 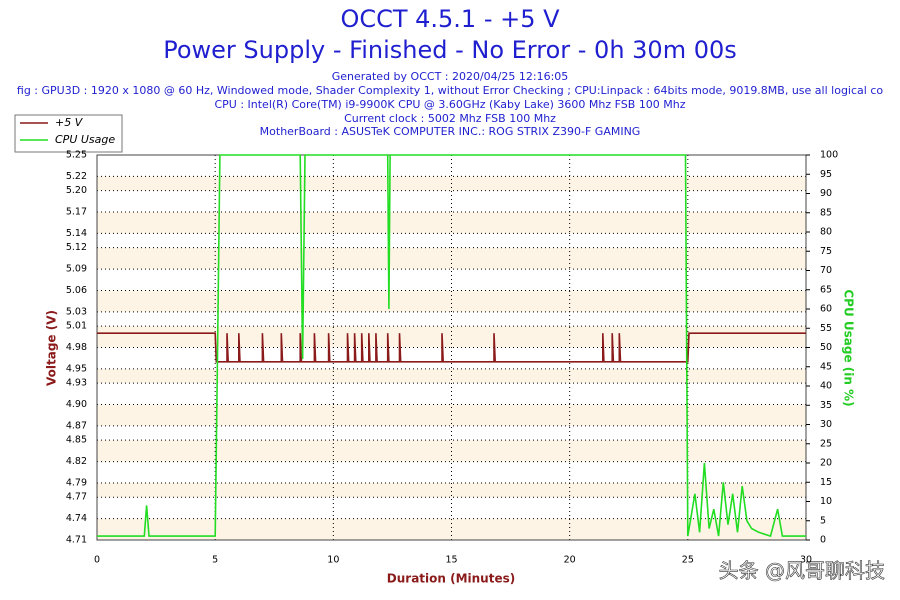 I want to click on y2-tick-label: 75, so click(x=826, y=251).